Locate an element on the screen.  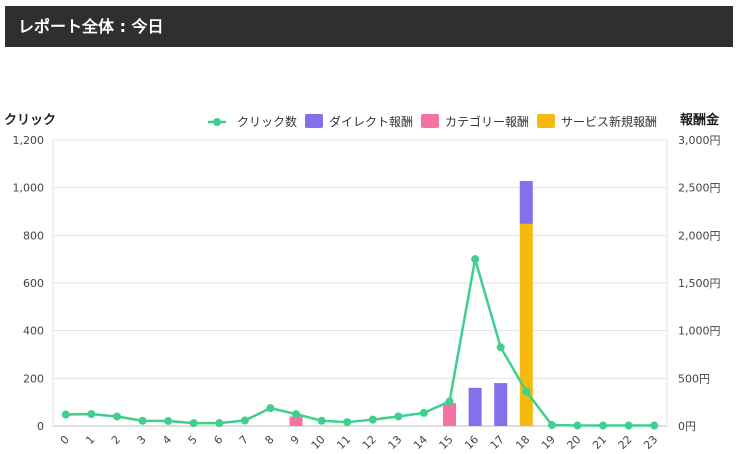
x-tick-label: 3 is located at coordinates (142, 440).